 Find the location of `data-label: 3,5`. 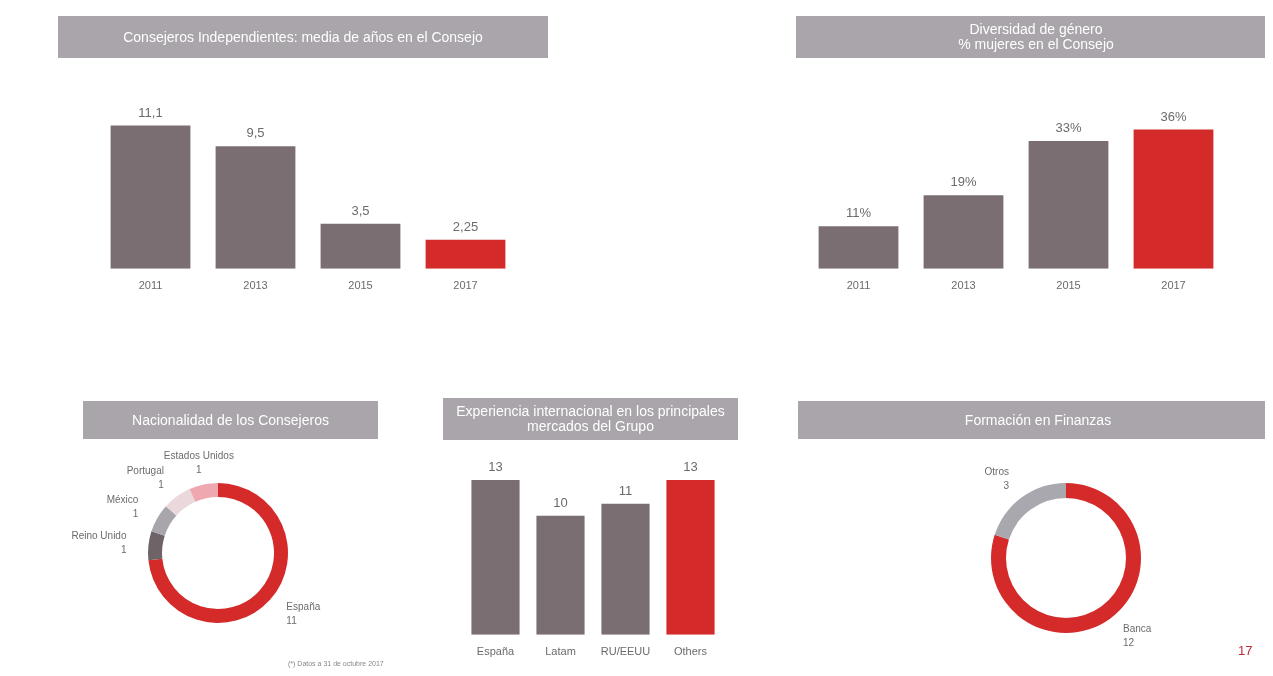

data-label: 3,5 is located at coordinates (360, 210).